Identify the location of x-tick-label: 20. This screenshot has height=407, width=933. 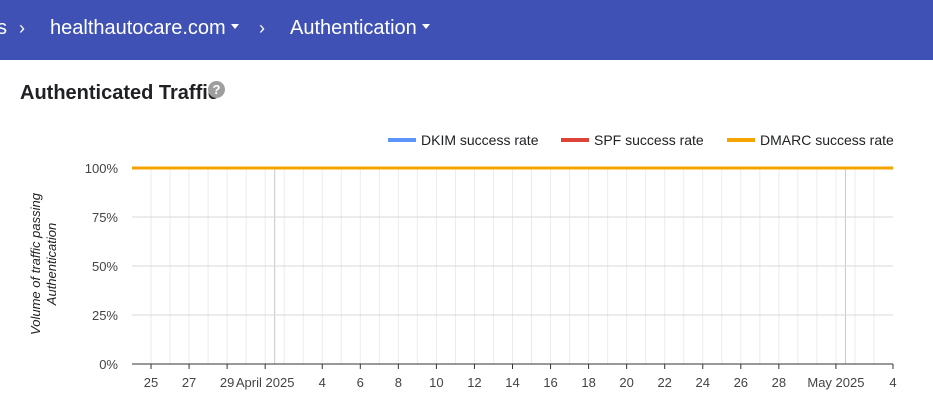
(626, 382).